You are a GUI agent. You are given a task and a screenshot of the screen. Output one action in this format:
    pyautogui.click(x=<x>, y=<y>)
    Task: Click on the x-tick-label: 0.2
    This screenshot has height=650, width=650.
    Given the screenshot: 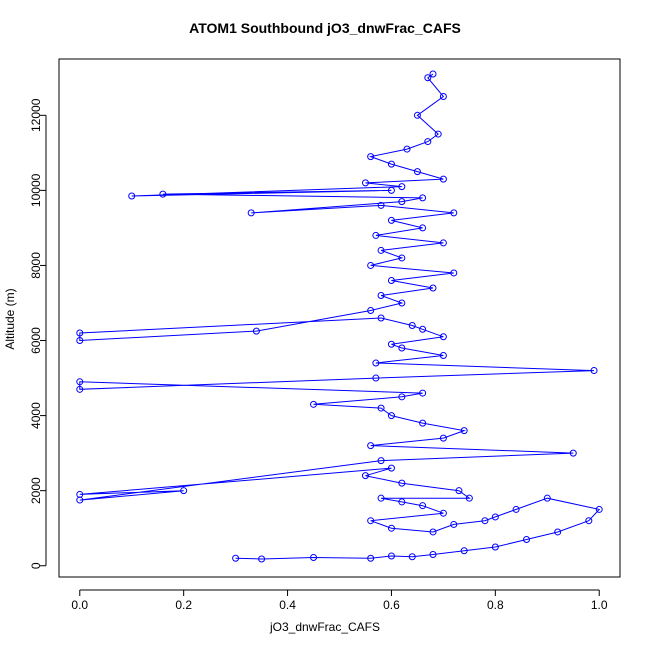 What is the action you would take?
    pyautogui.click(x=183, y=605)
    